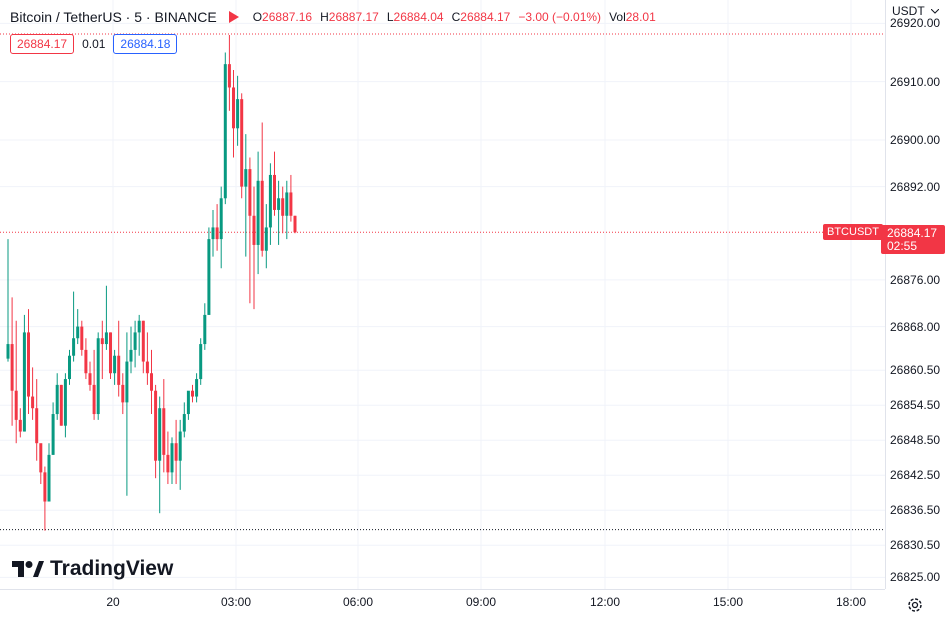 The image size is (949, 620). I want to click on tradingview-logo: TradingView, so click(92, 569).